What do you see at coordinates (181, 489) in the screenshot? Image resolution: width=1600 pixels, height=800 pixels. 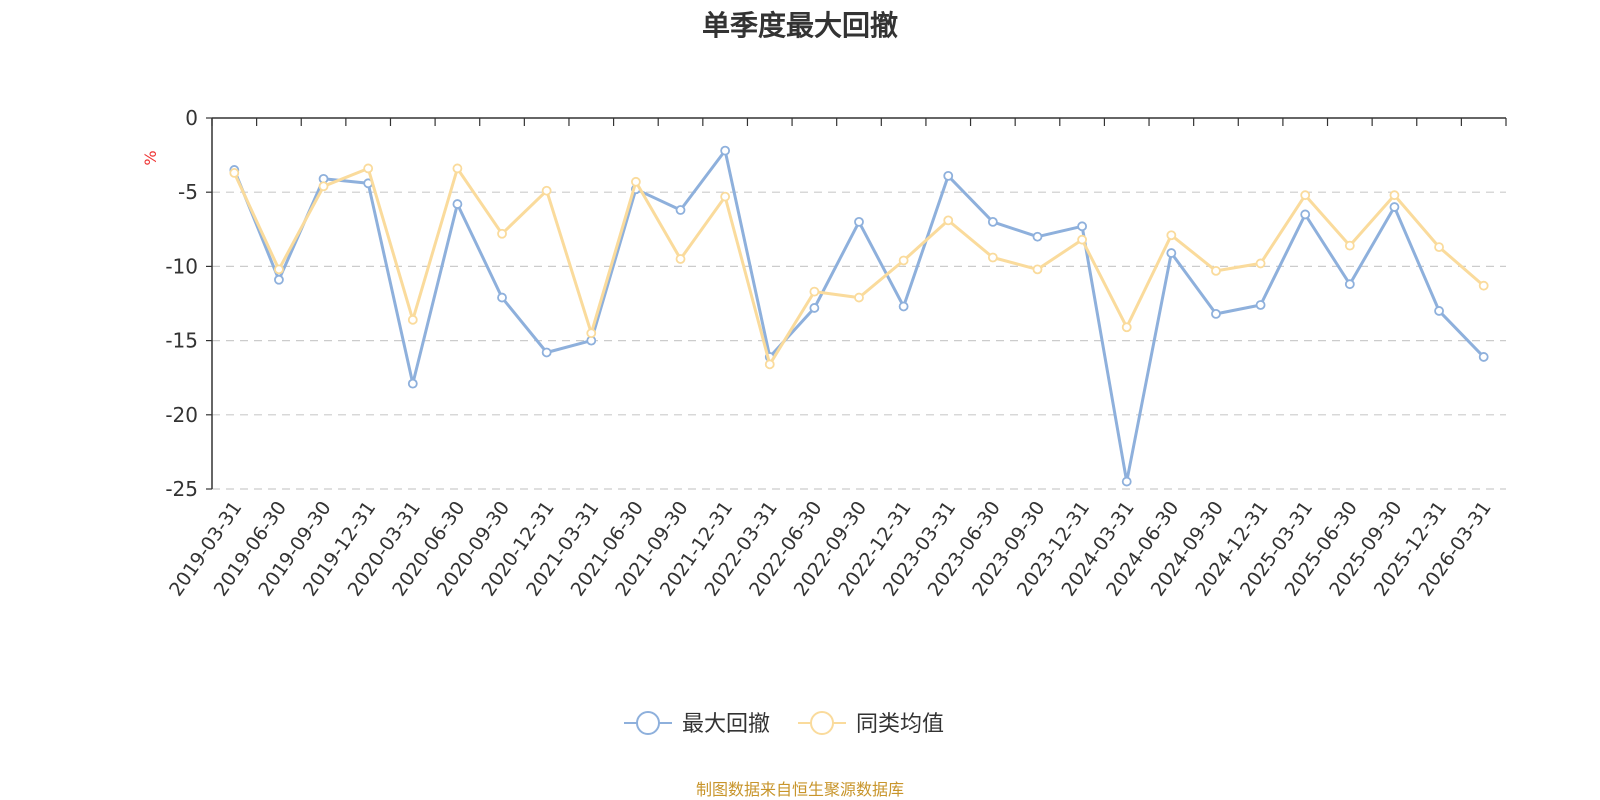 I see `y-tick-label: -25` at bounding box center [181, 489].